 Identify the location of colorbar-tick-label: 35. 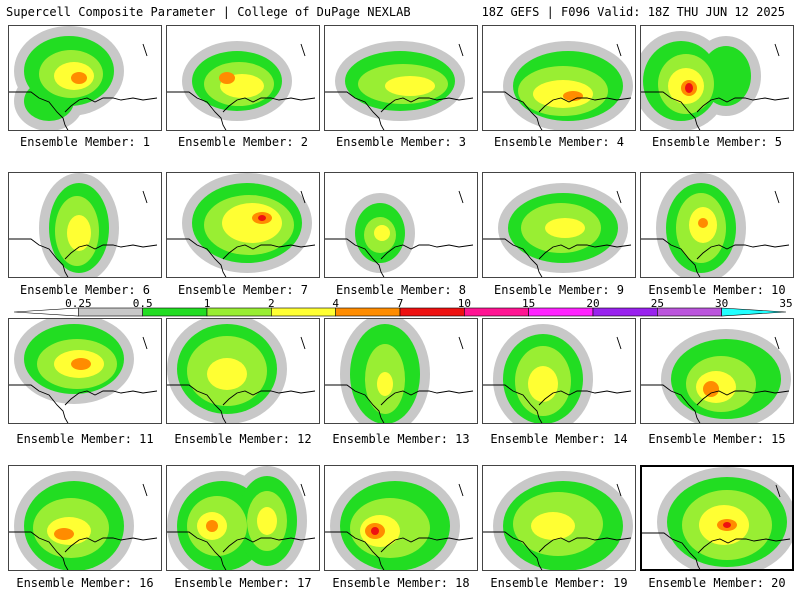
(786, 303).